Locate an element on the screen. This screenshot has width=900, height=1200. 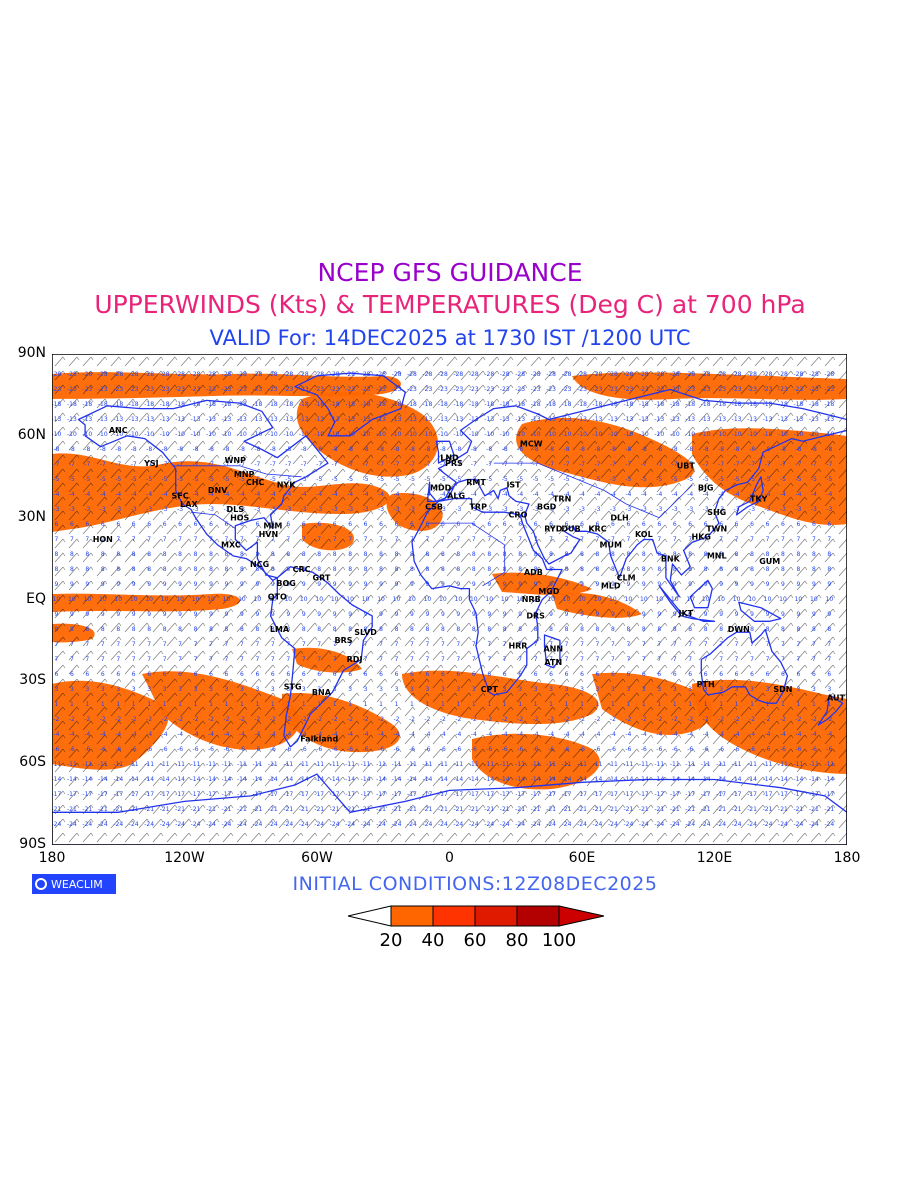
temperature-value: -18 is located at coordinates (829, 404).